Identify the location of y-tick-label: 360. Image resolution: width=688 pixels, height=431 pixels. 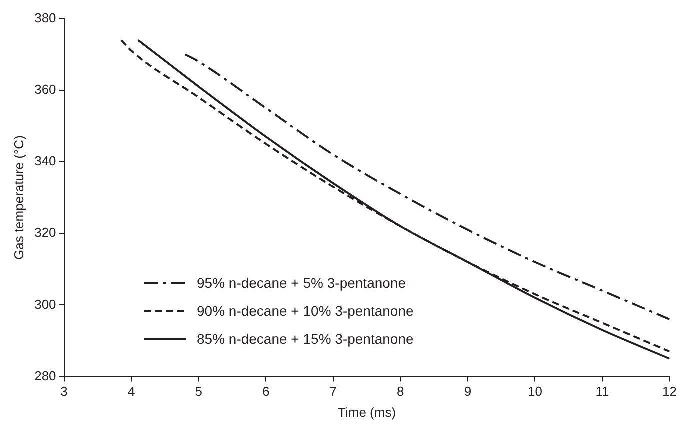
(45, 89).